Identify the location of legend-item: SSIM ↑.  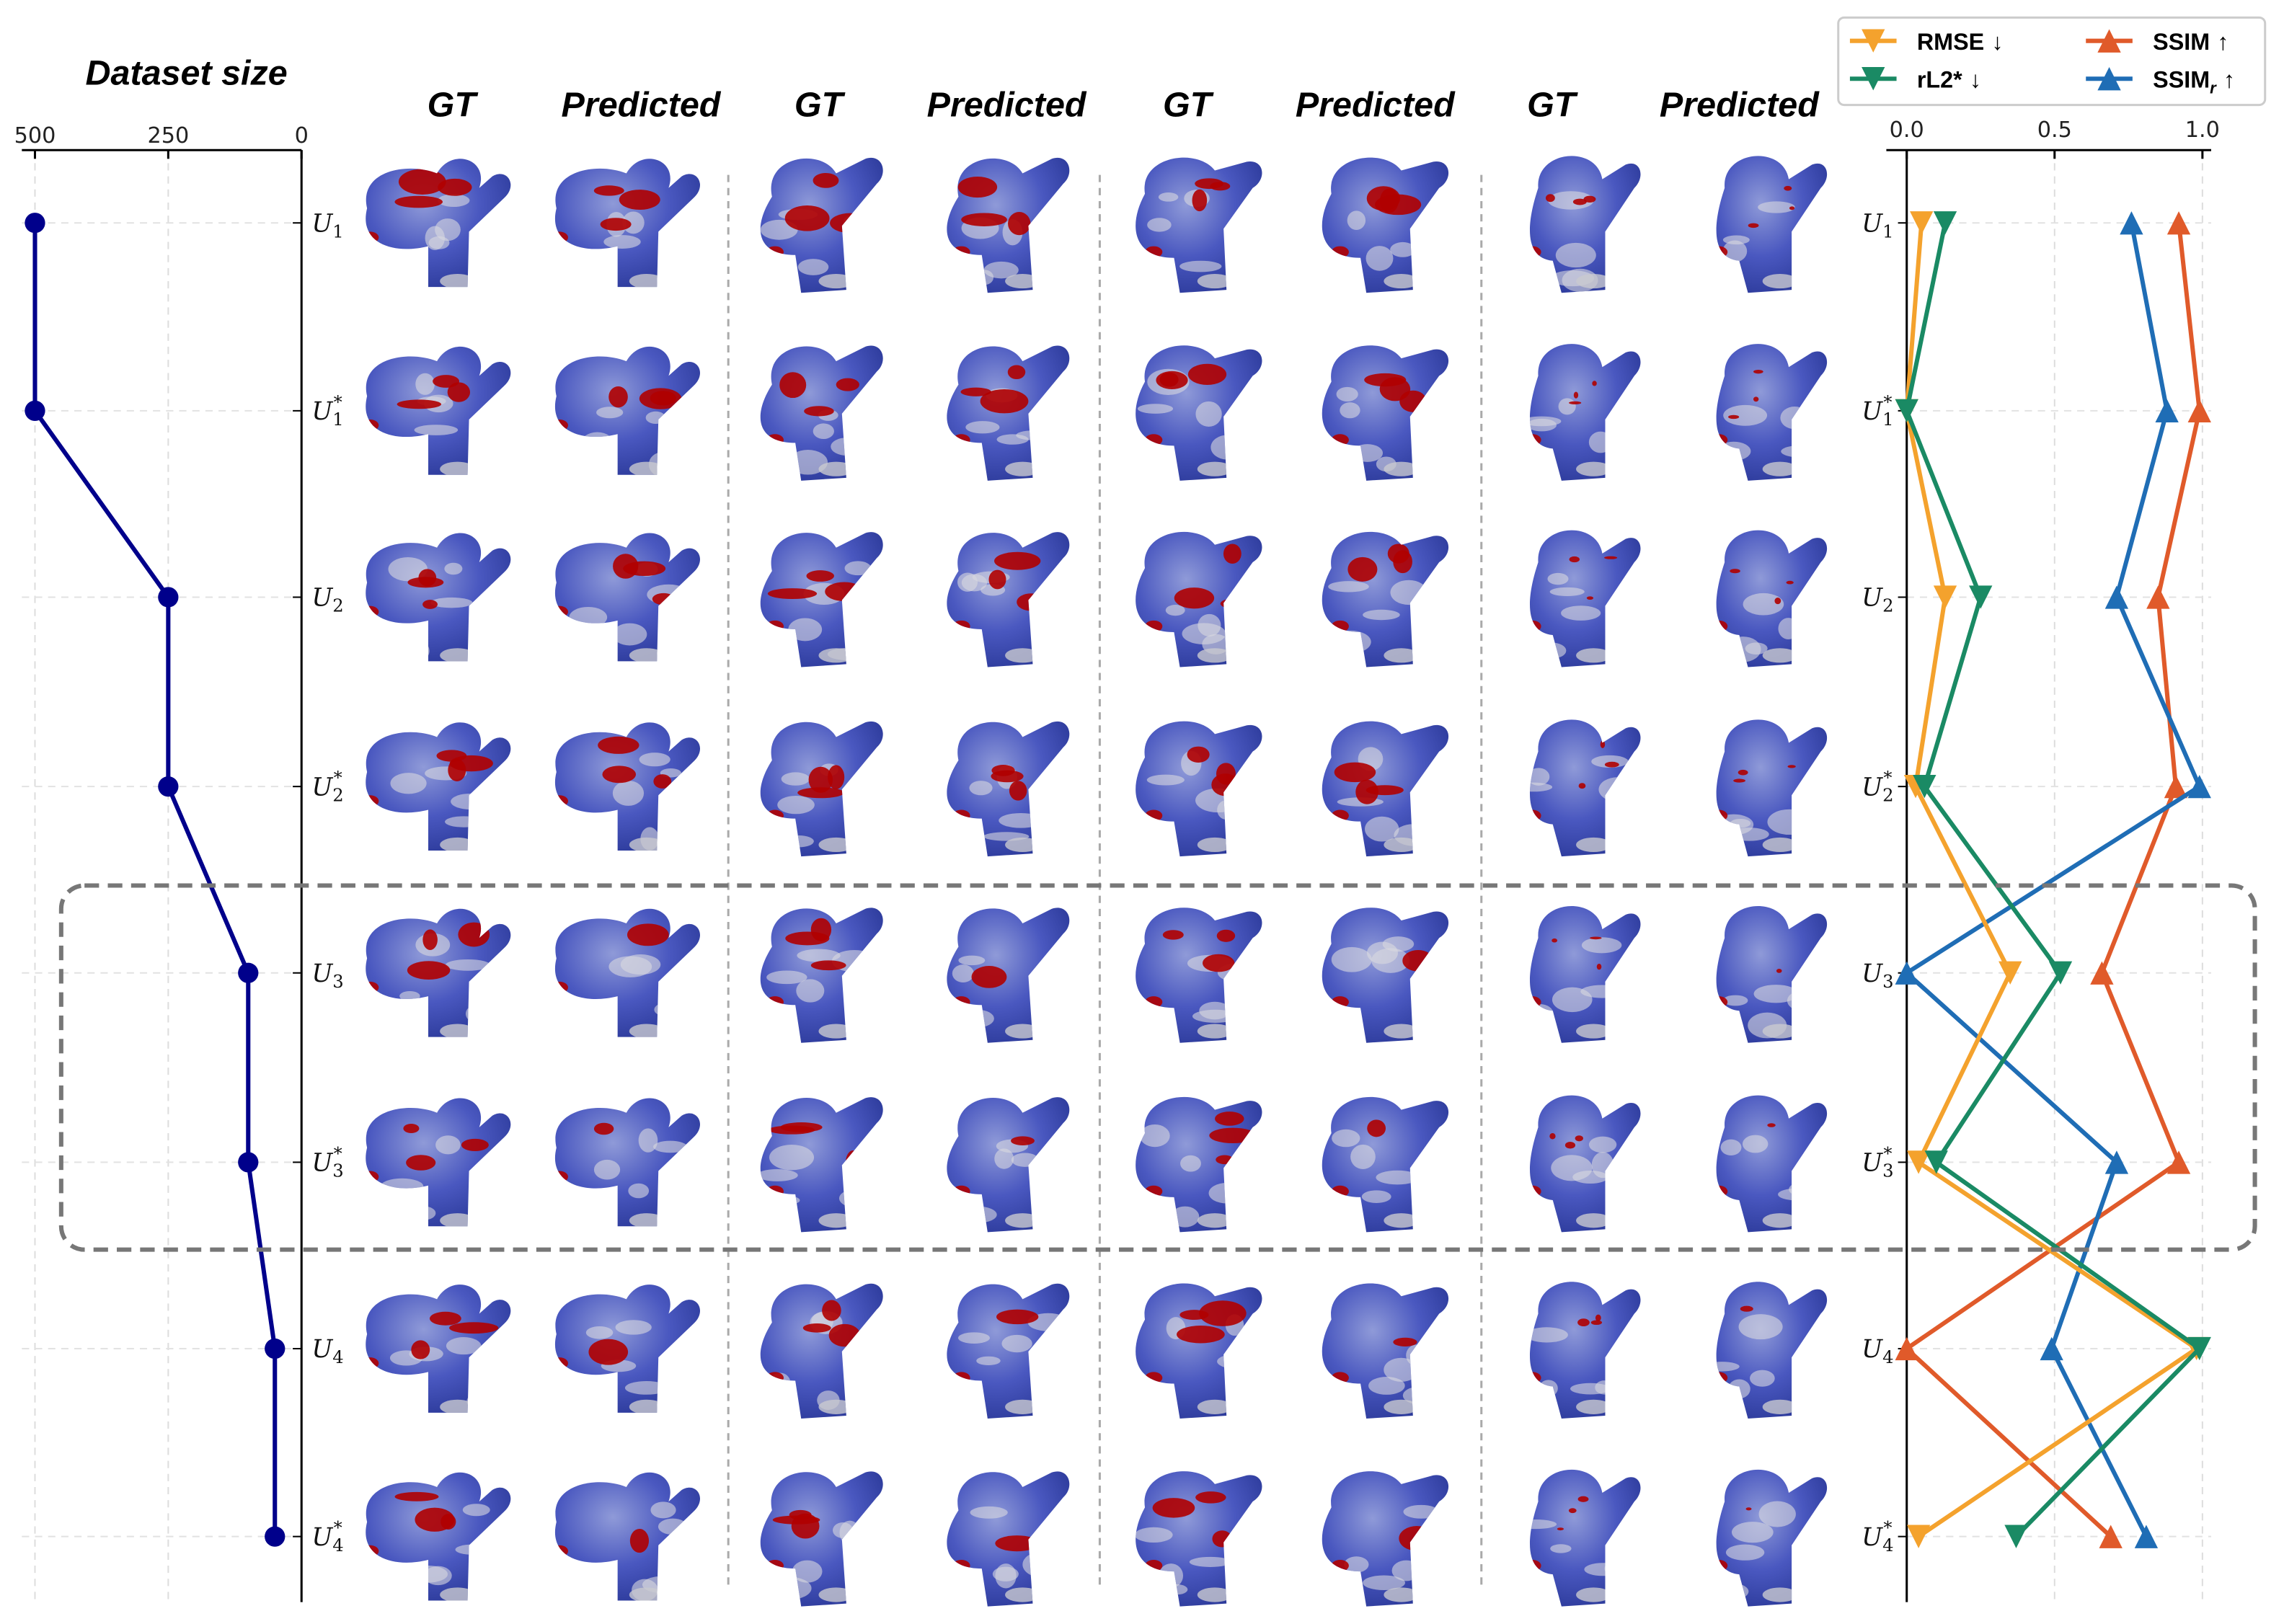
(2157, 42).